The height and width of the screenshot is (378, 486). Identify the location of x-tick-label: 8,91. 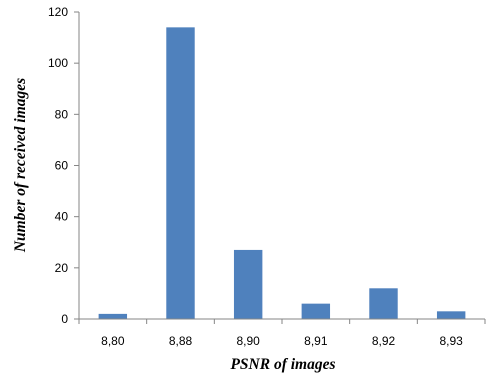
(316, 341).